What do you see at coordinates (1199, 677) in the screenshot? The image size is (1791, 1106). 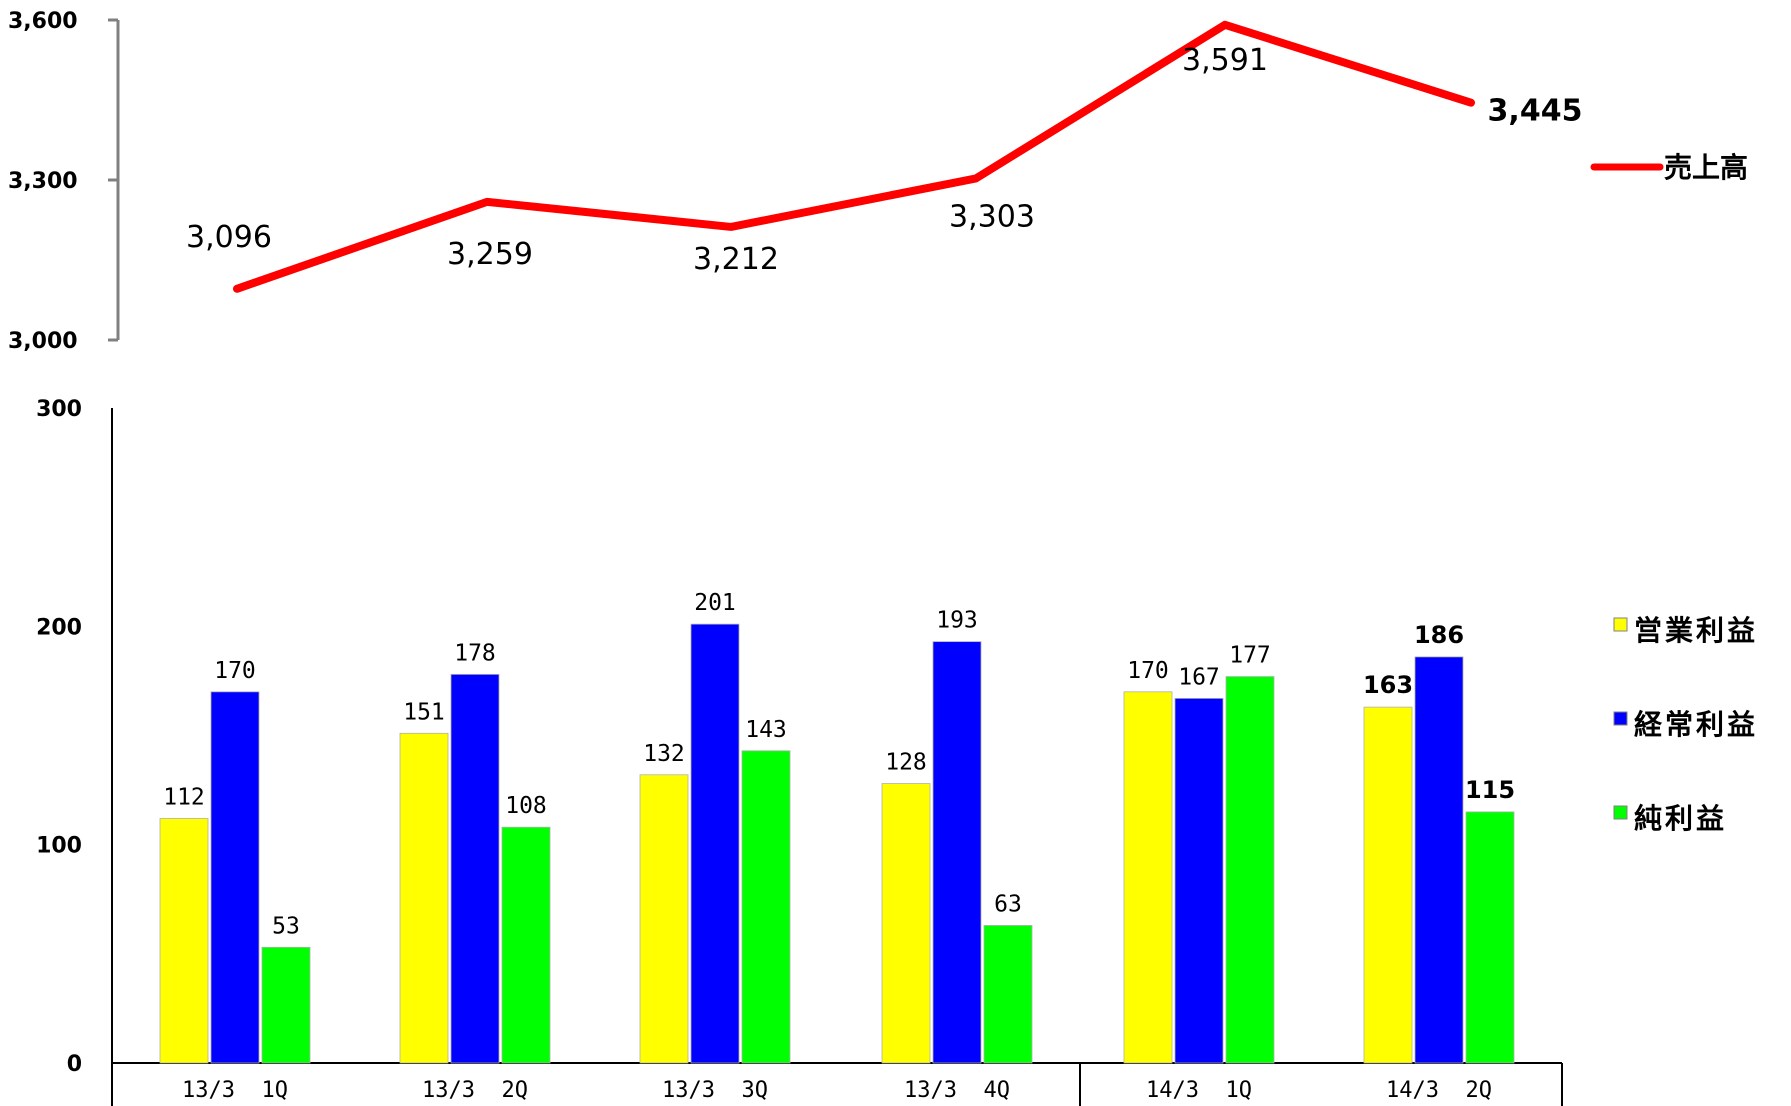 I see `profit-data-label: 167` at bounding box center [1199, 677].